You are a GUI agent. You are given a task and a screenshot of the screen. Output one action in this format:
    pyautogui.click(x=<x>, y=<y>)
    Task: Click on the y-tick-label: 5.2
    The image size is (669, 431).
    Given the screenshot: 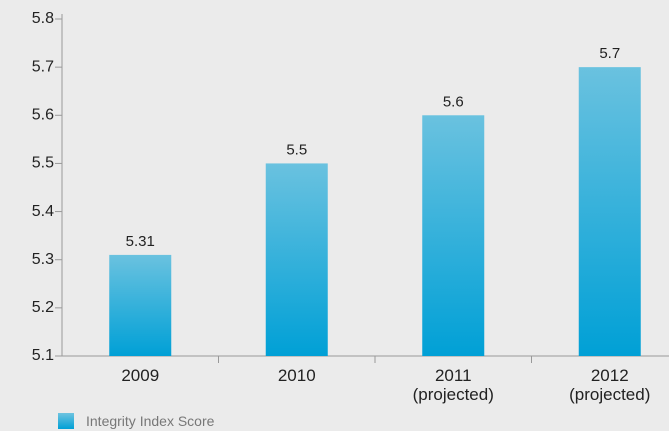 What is the action you would take?
    pyautogui.click(x=43, y=307)
    